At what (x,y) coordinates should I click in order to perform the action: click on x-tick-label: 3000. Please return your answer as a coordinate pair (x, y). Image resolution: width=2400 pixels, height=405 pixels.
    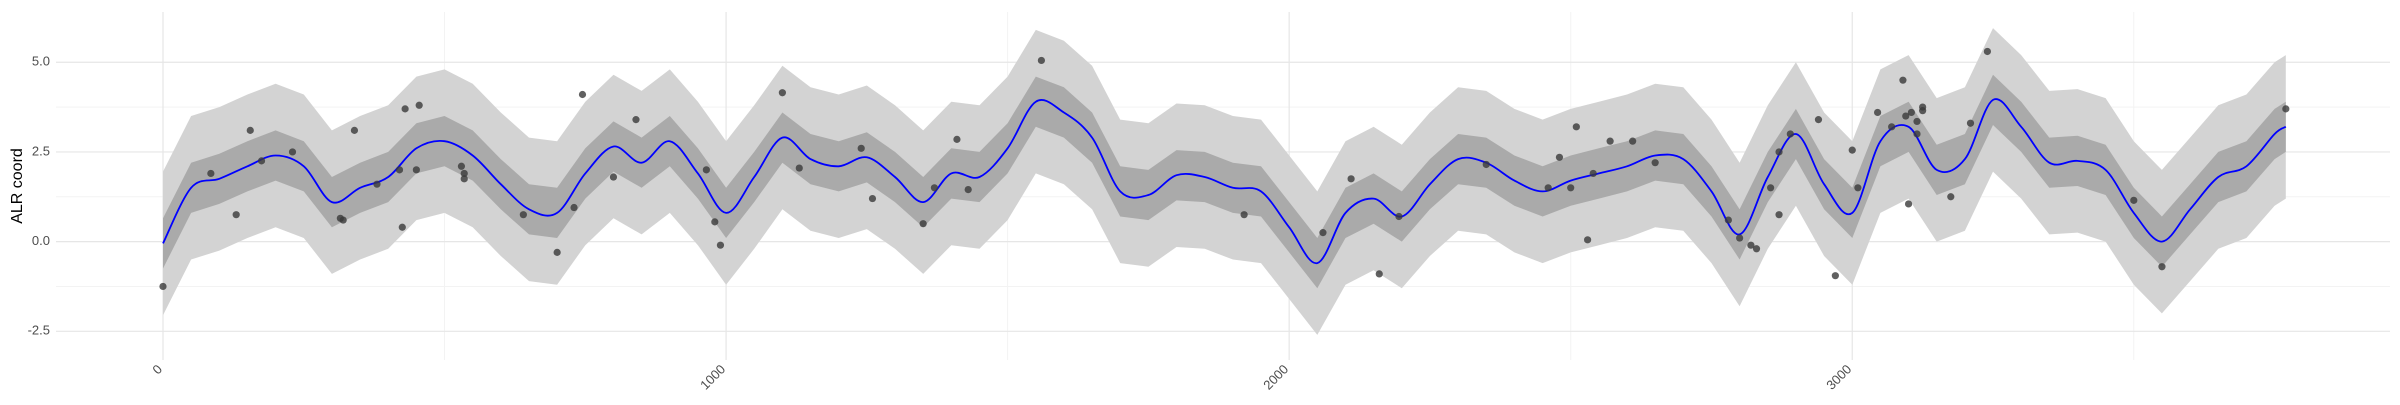
    Looking at the image, I should click on (1838, 377).